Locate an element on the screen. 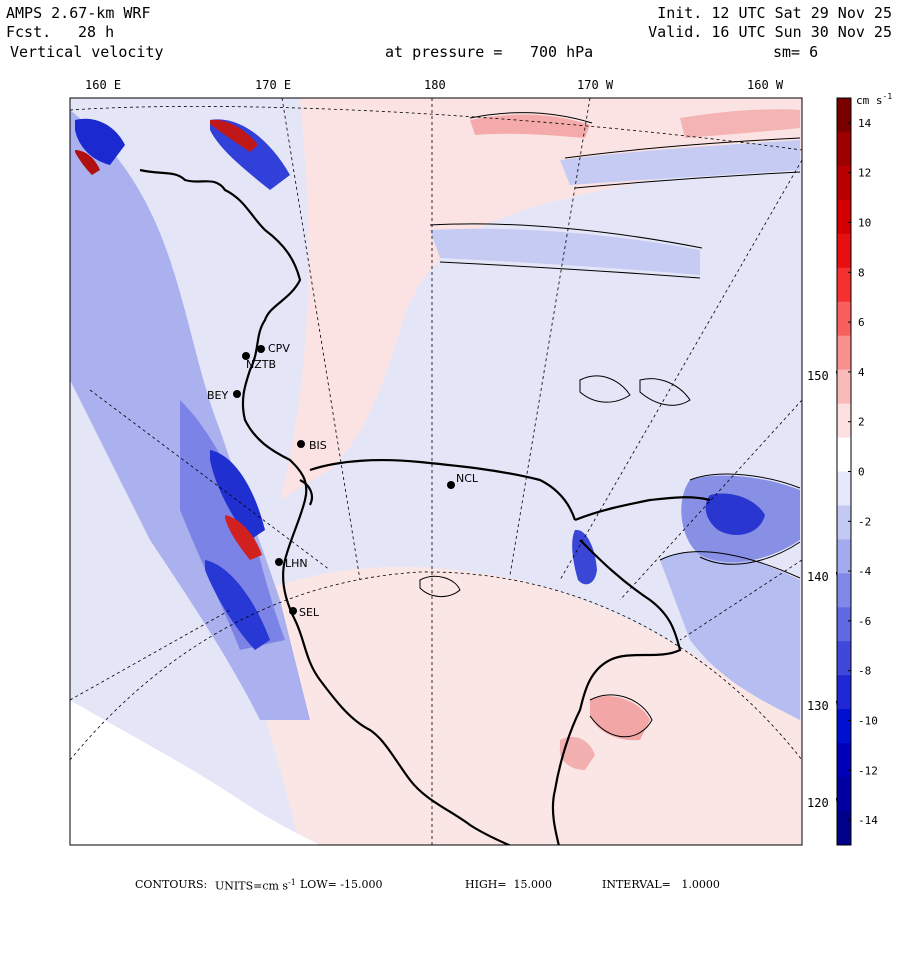 The image size is (900, 956). colorbar-ticks: 14 12 10 8 6 4 2 0 -2 -4 -6 -8 -10 -12 -14 is located at coordinates (863, 472).